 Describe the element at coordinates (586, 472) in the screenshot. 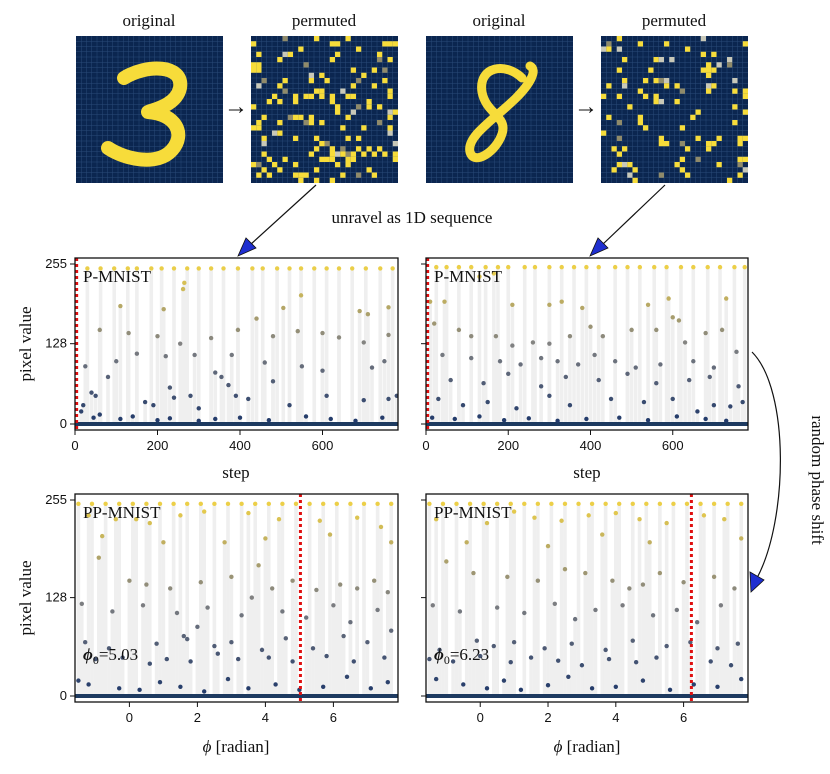

I see `x-axis-label-step-2: step` at that location.